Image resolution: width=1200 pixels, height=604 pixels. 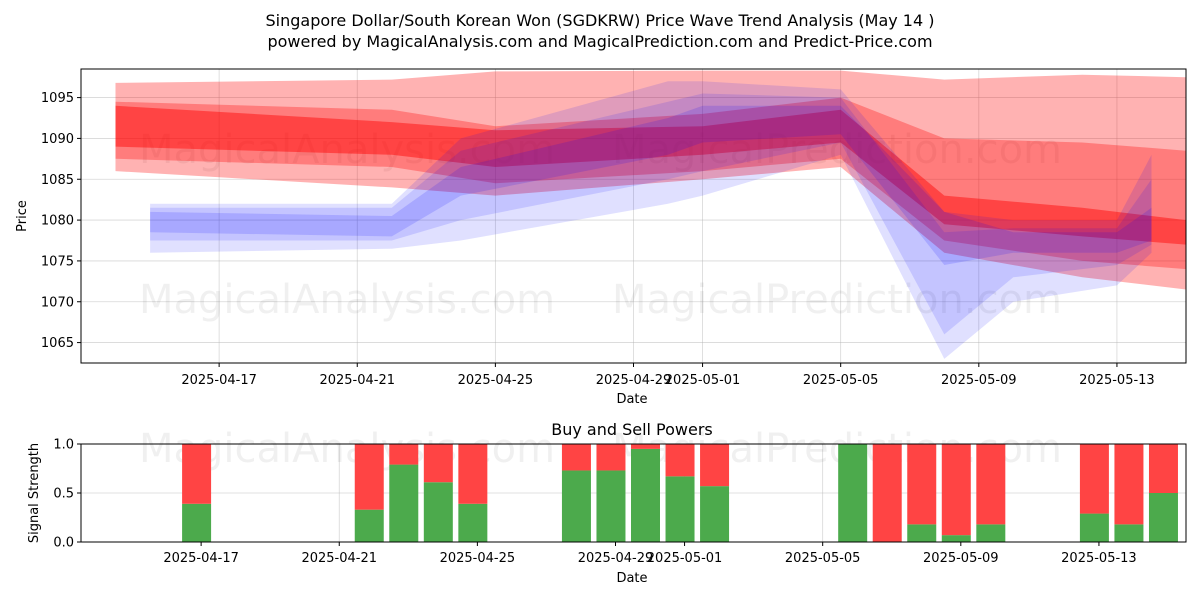 What do you see at coordinates (57, 98) in the screenshot?
I see `price-y-tick-label: 1095` at bounding box center [57, 98].